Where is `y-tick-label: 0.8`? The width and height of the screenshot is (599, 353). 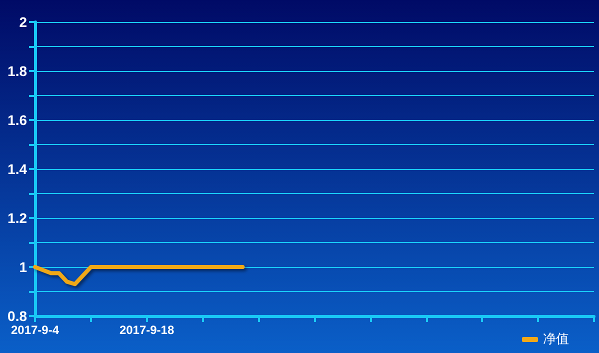
y-tick-label: 0.8 is located at coordinates (18, 316).